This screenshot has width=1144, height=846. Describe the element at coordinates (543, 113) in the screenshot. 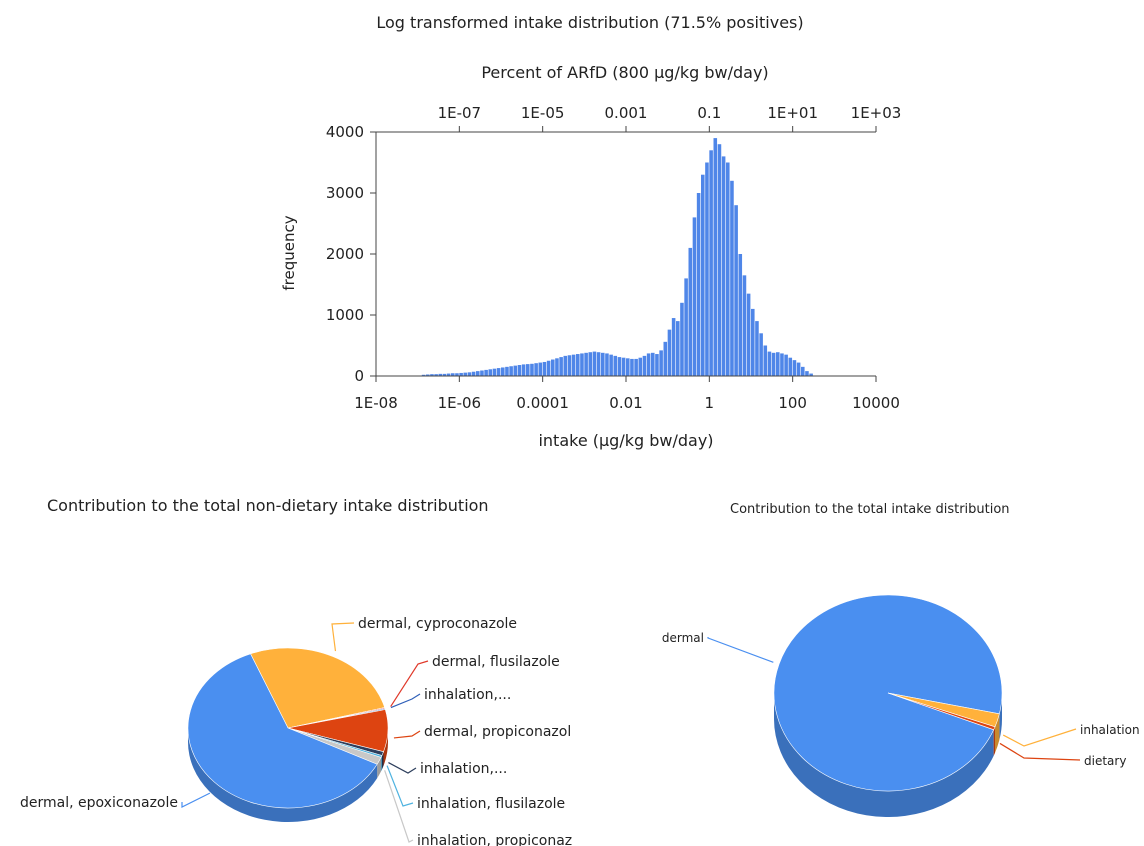

I see `top-tick-label: 1E-05` at that location.